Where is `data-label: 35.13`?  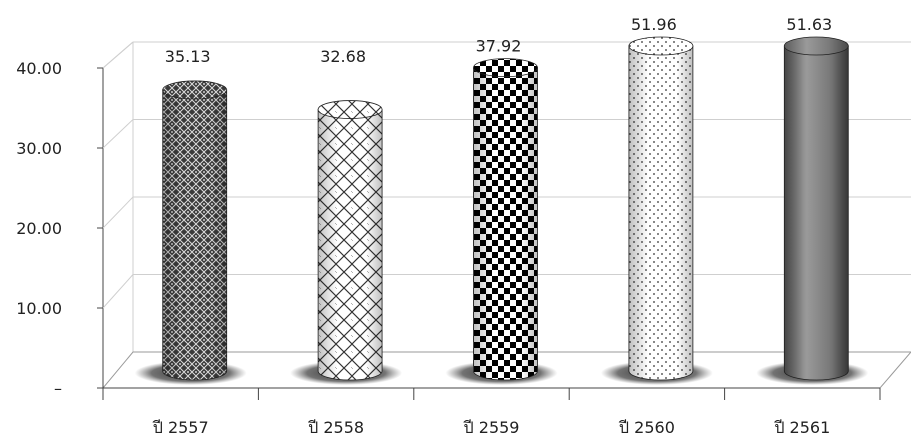
data-label: 35.13 is located at coordinates (188, 56).